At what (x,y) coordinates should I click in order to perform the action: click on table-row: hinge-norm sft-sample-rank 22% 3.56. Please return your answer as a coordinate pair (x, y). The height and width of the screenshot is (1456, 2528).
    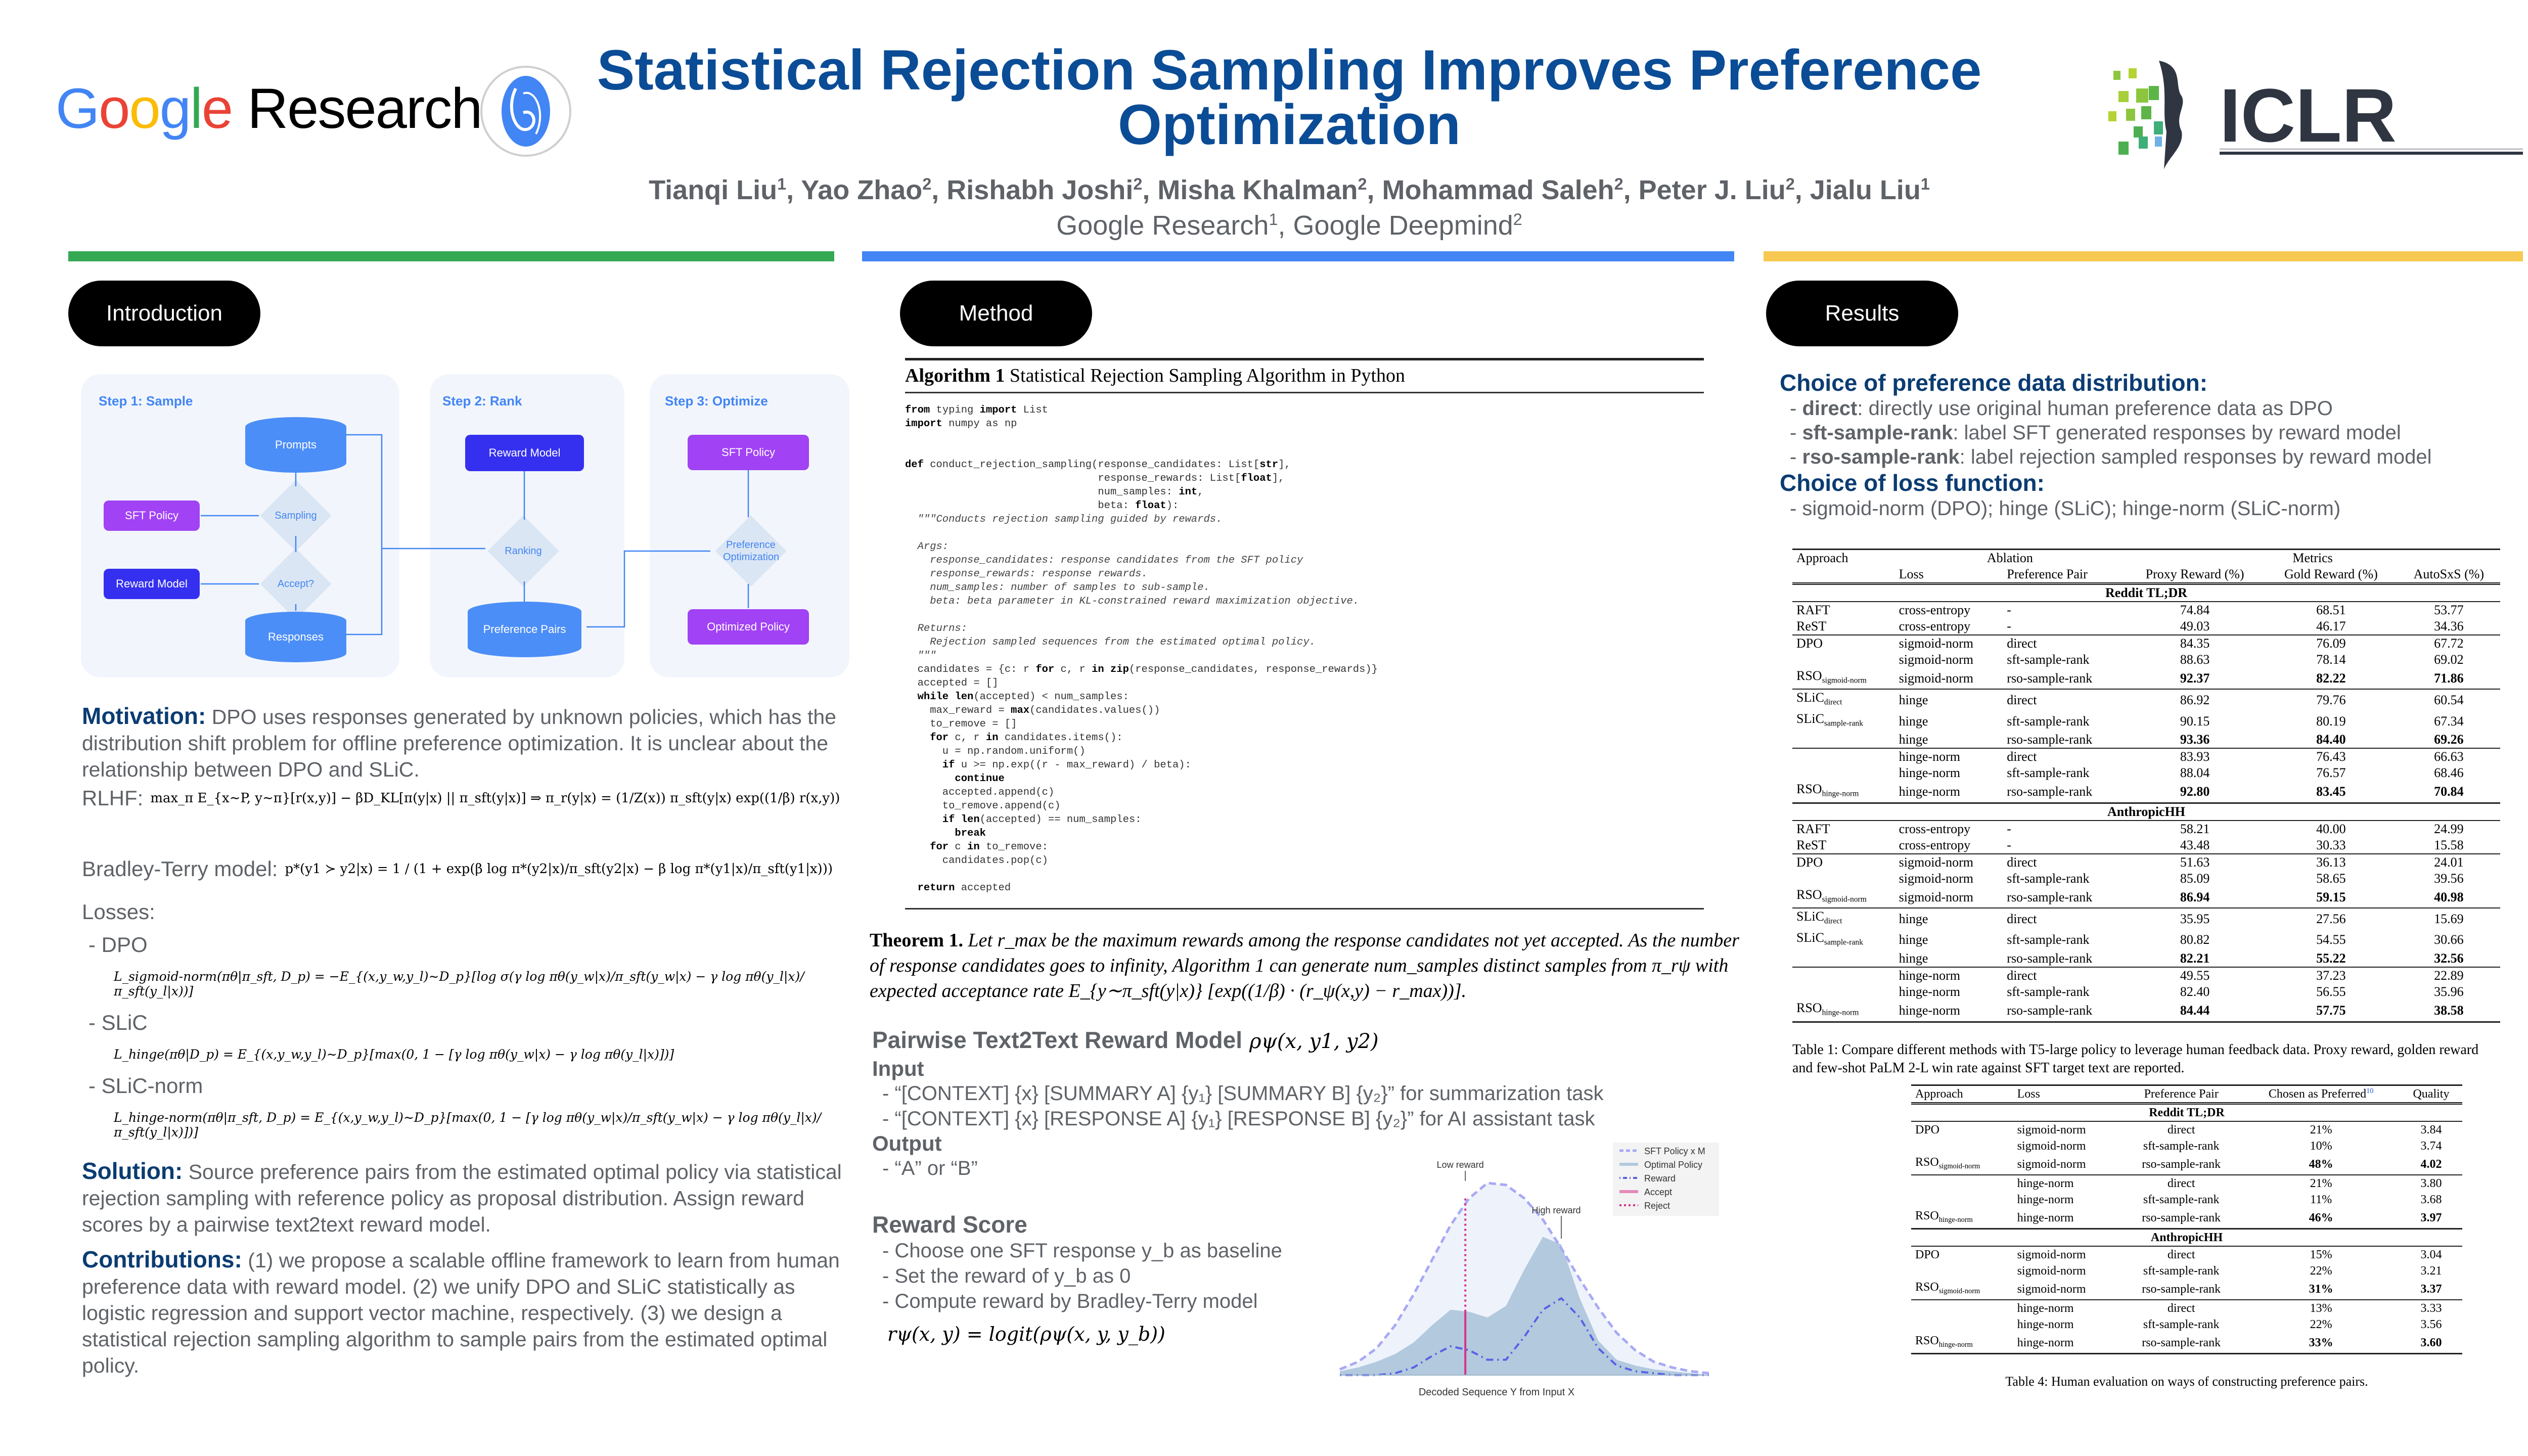
    Looking at the image, I should click on (2187, 1324).